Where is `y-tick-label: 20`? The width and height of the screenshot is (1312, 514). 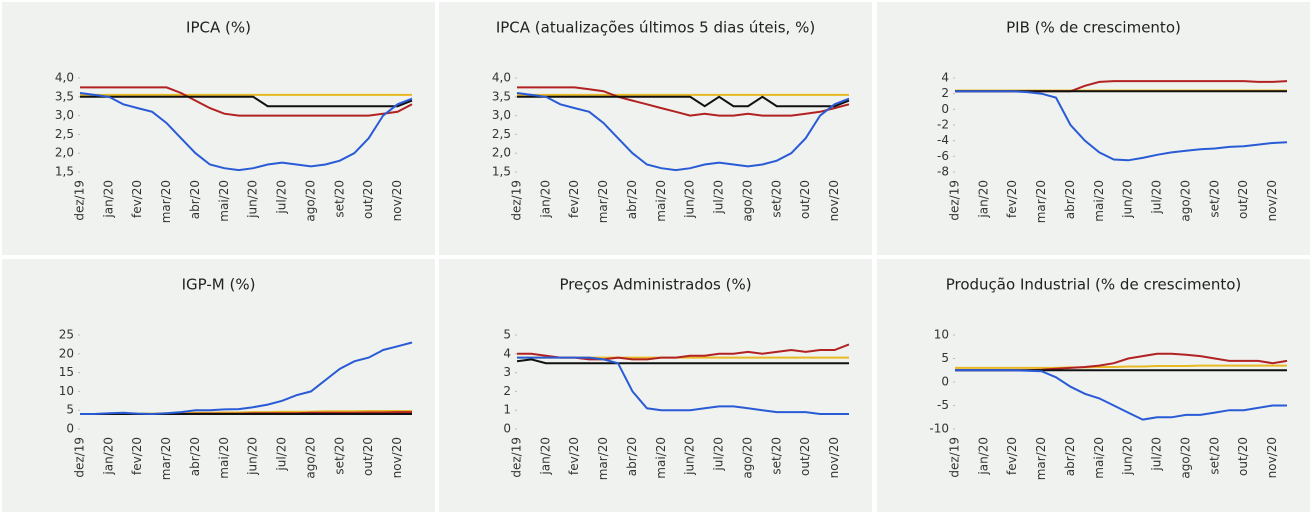 y-tick-label: 20 is located at coordinates (66, 353).